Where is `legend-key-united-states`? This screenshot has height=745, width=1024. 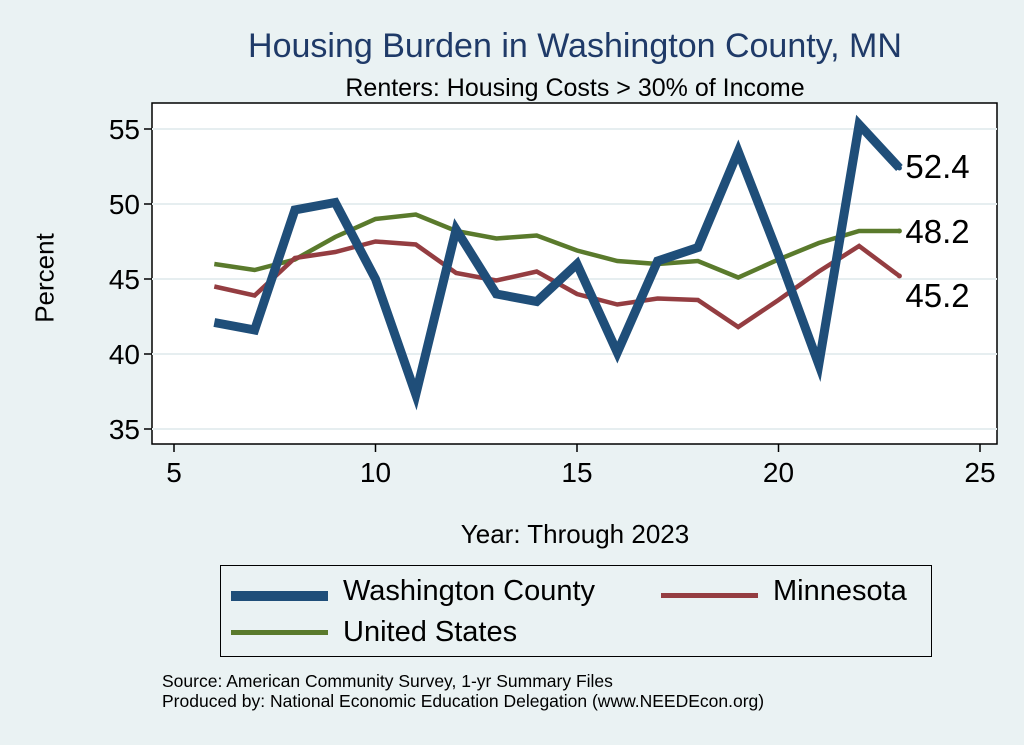 legend-key-united-states is located at coordinates (279, 632).